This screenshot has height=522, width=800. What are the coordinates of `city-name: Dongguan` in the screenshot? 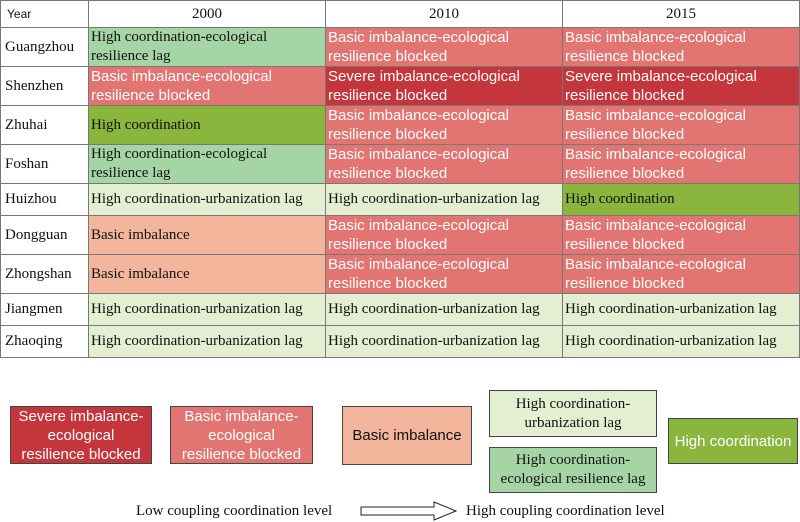 It's located at (44, 235).